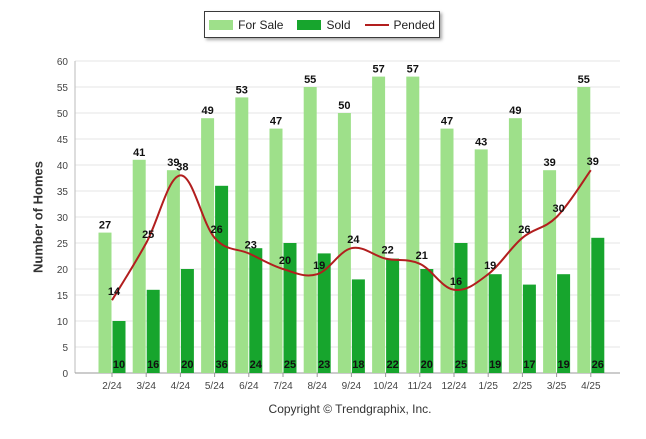 Image resolution: width=646 pixels, height=439 pixels. I want to click on x-tick-label: 6/24, so click(249, 386).